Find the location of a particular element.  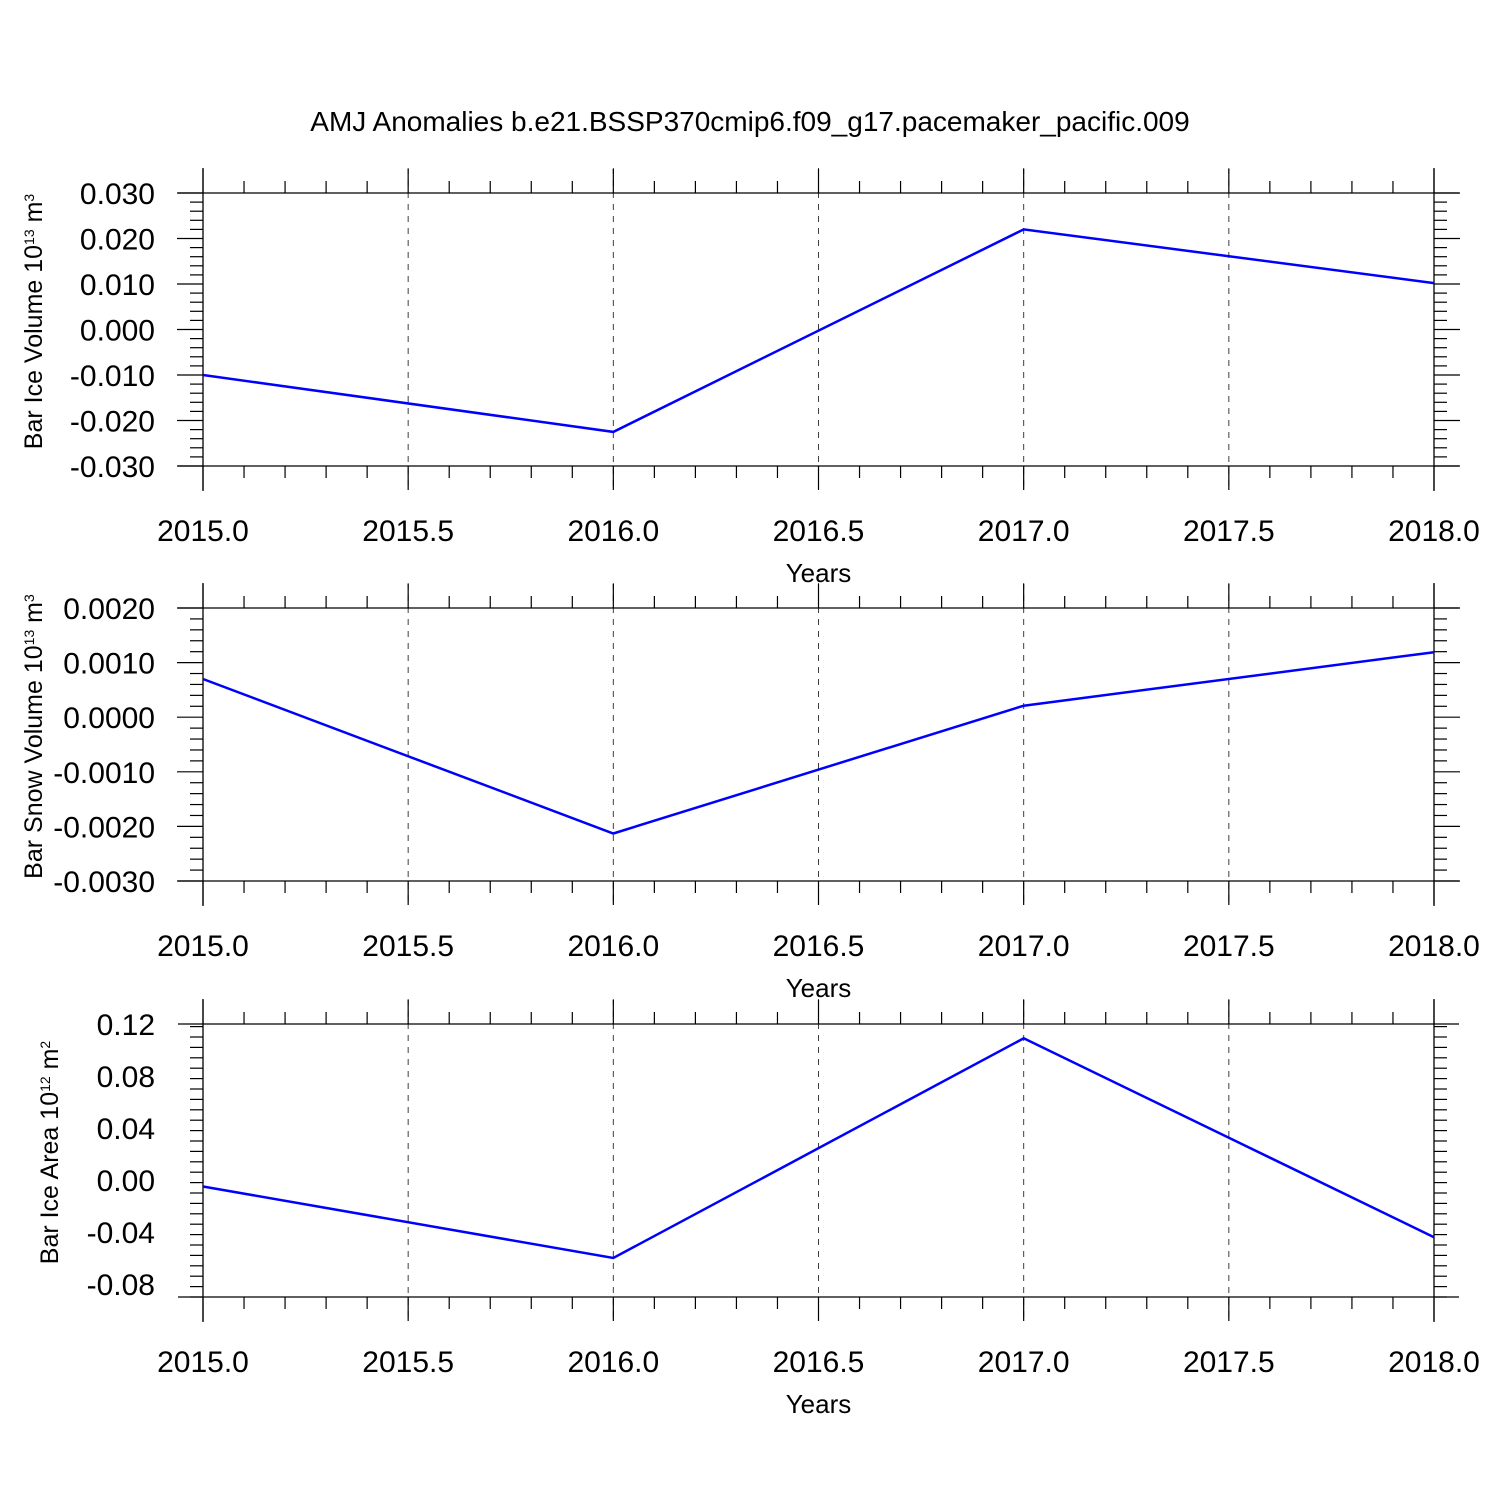

y-tick-label: 0.0010 is located at coordinates (109, 664).